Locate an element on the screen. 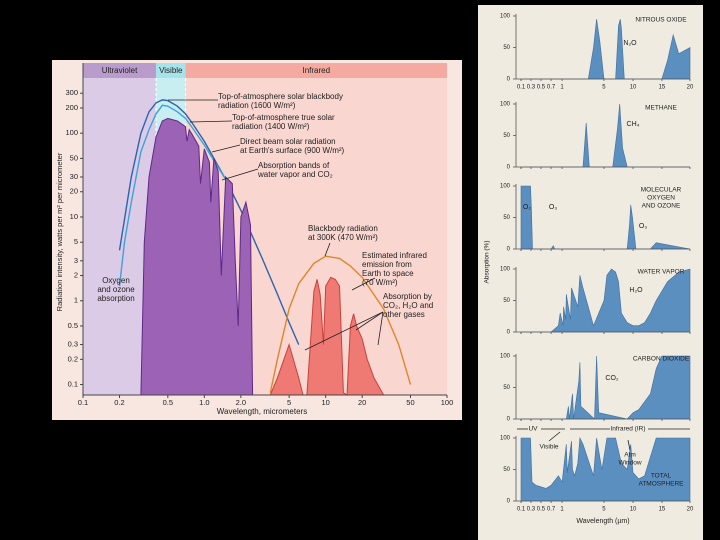  molecule-label: CO₂ is located at coordinates (612, 378).